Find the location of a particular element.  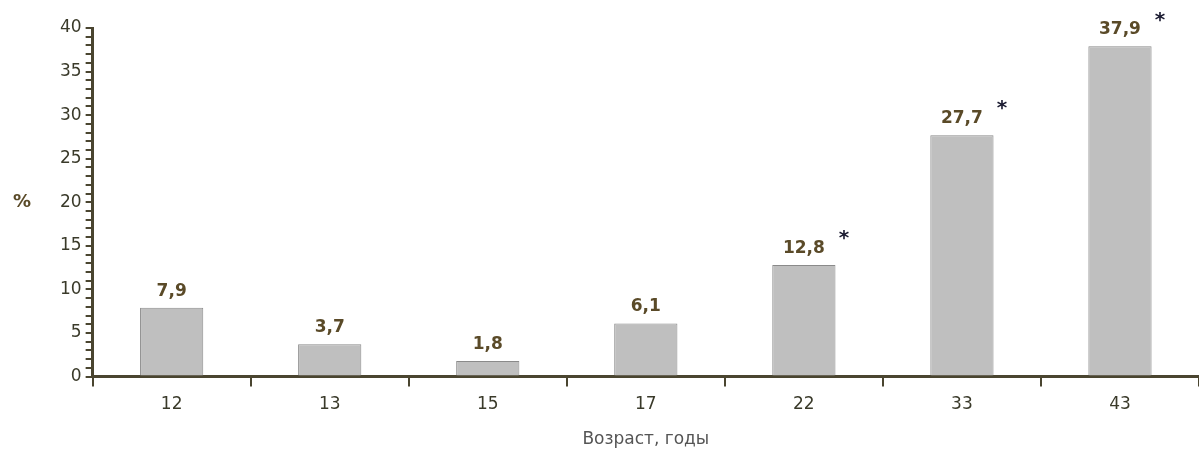

x-tick-label: 12 is located at coordinates (171, 403).